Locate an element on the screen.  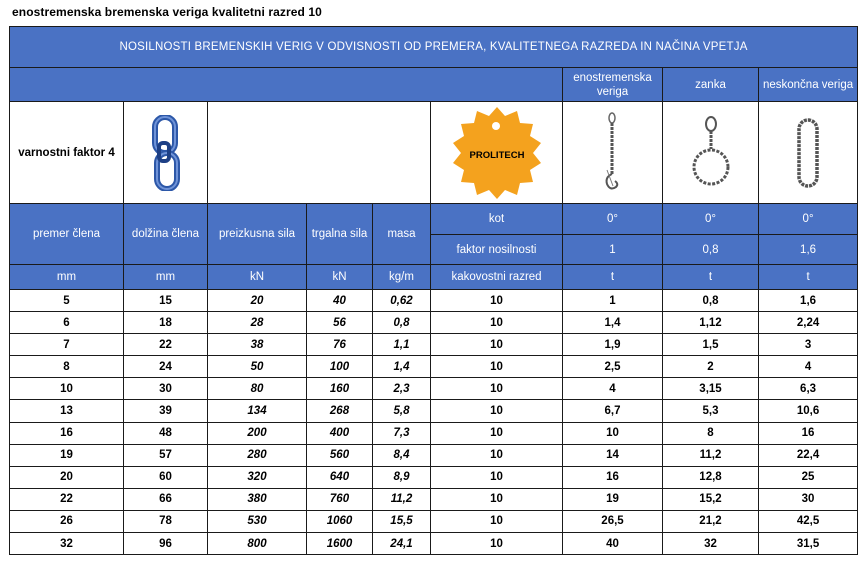
table-cell: 56 is located at coordinates (339, 323).